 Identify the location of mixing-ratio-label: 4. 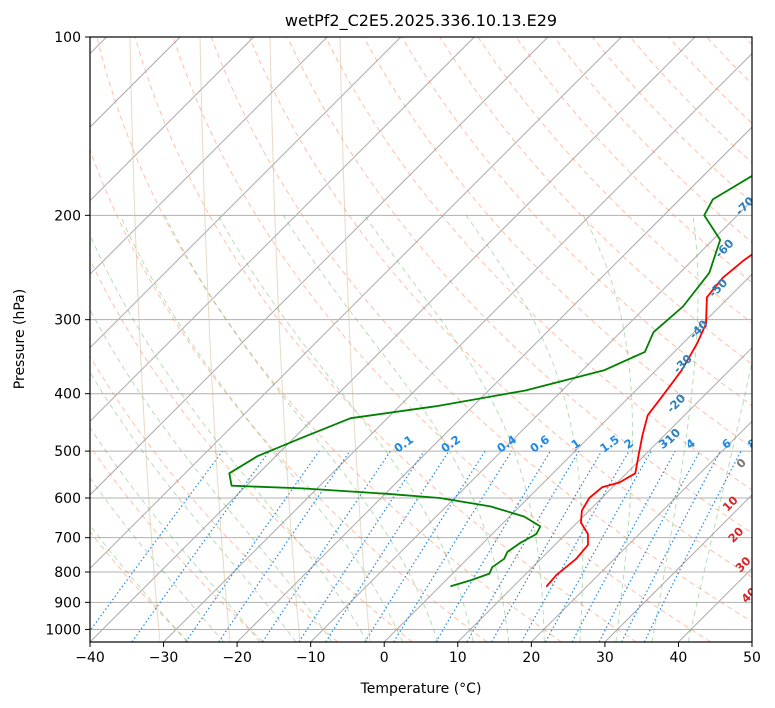
(690, 444).